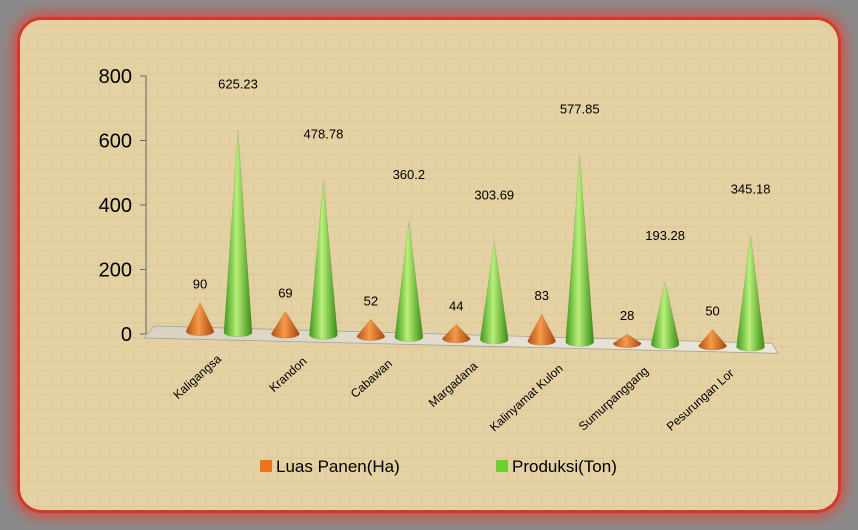 This screenshot has height=530, width=858. I want to click on data-label-luas-panen: 69, so click(285, 292).